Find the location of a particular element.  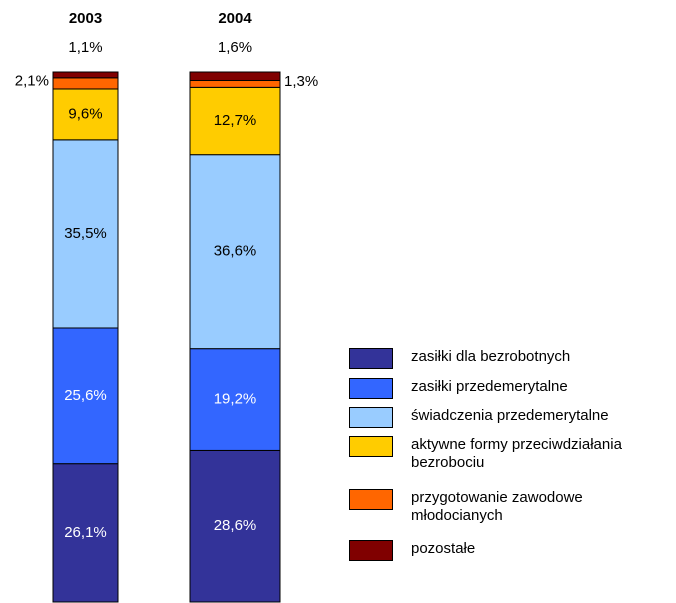

category-label: 2004 is located at coordinates (235, 18).